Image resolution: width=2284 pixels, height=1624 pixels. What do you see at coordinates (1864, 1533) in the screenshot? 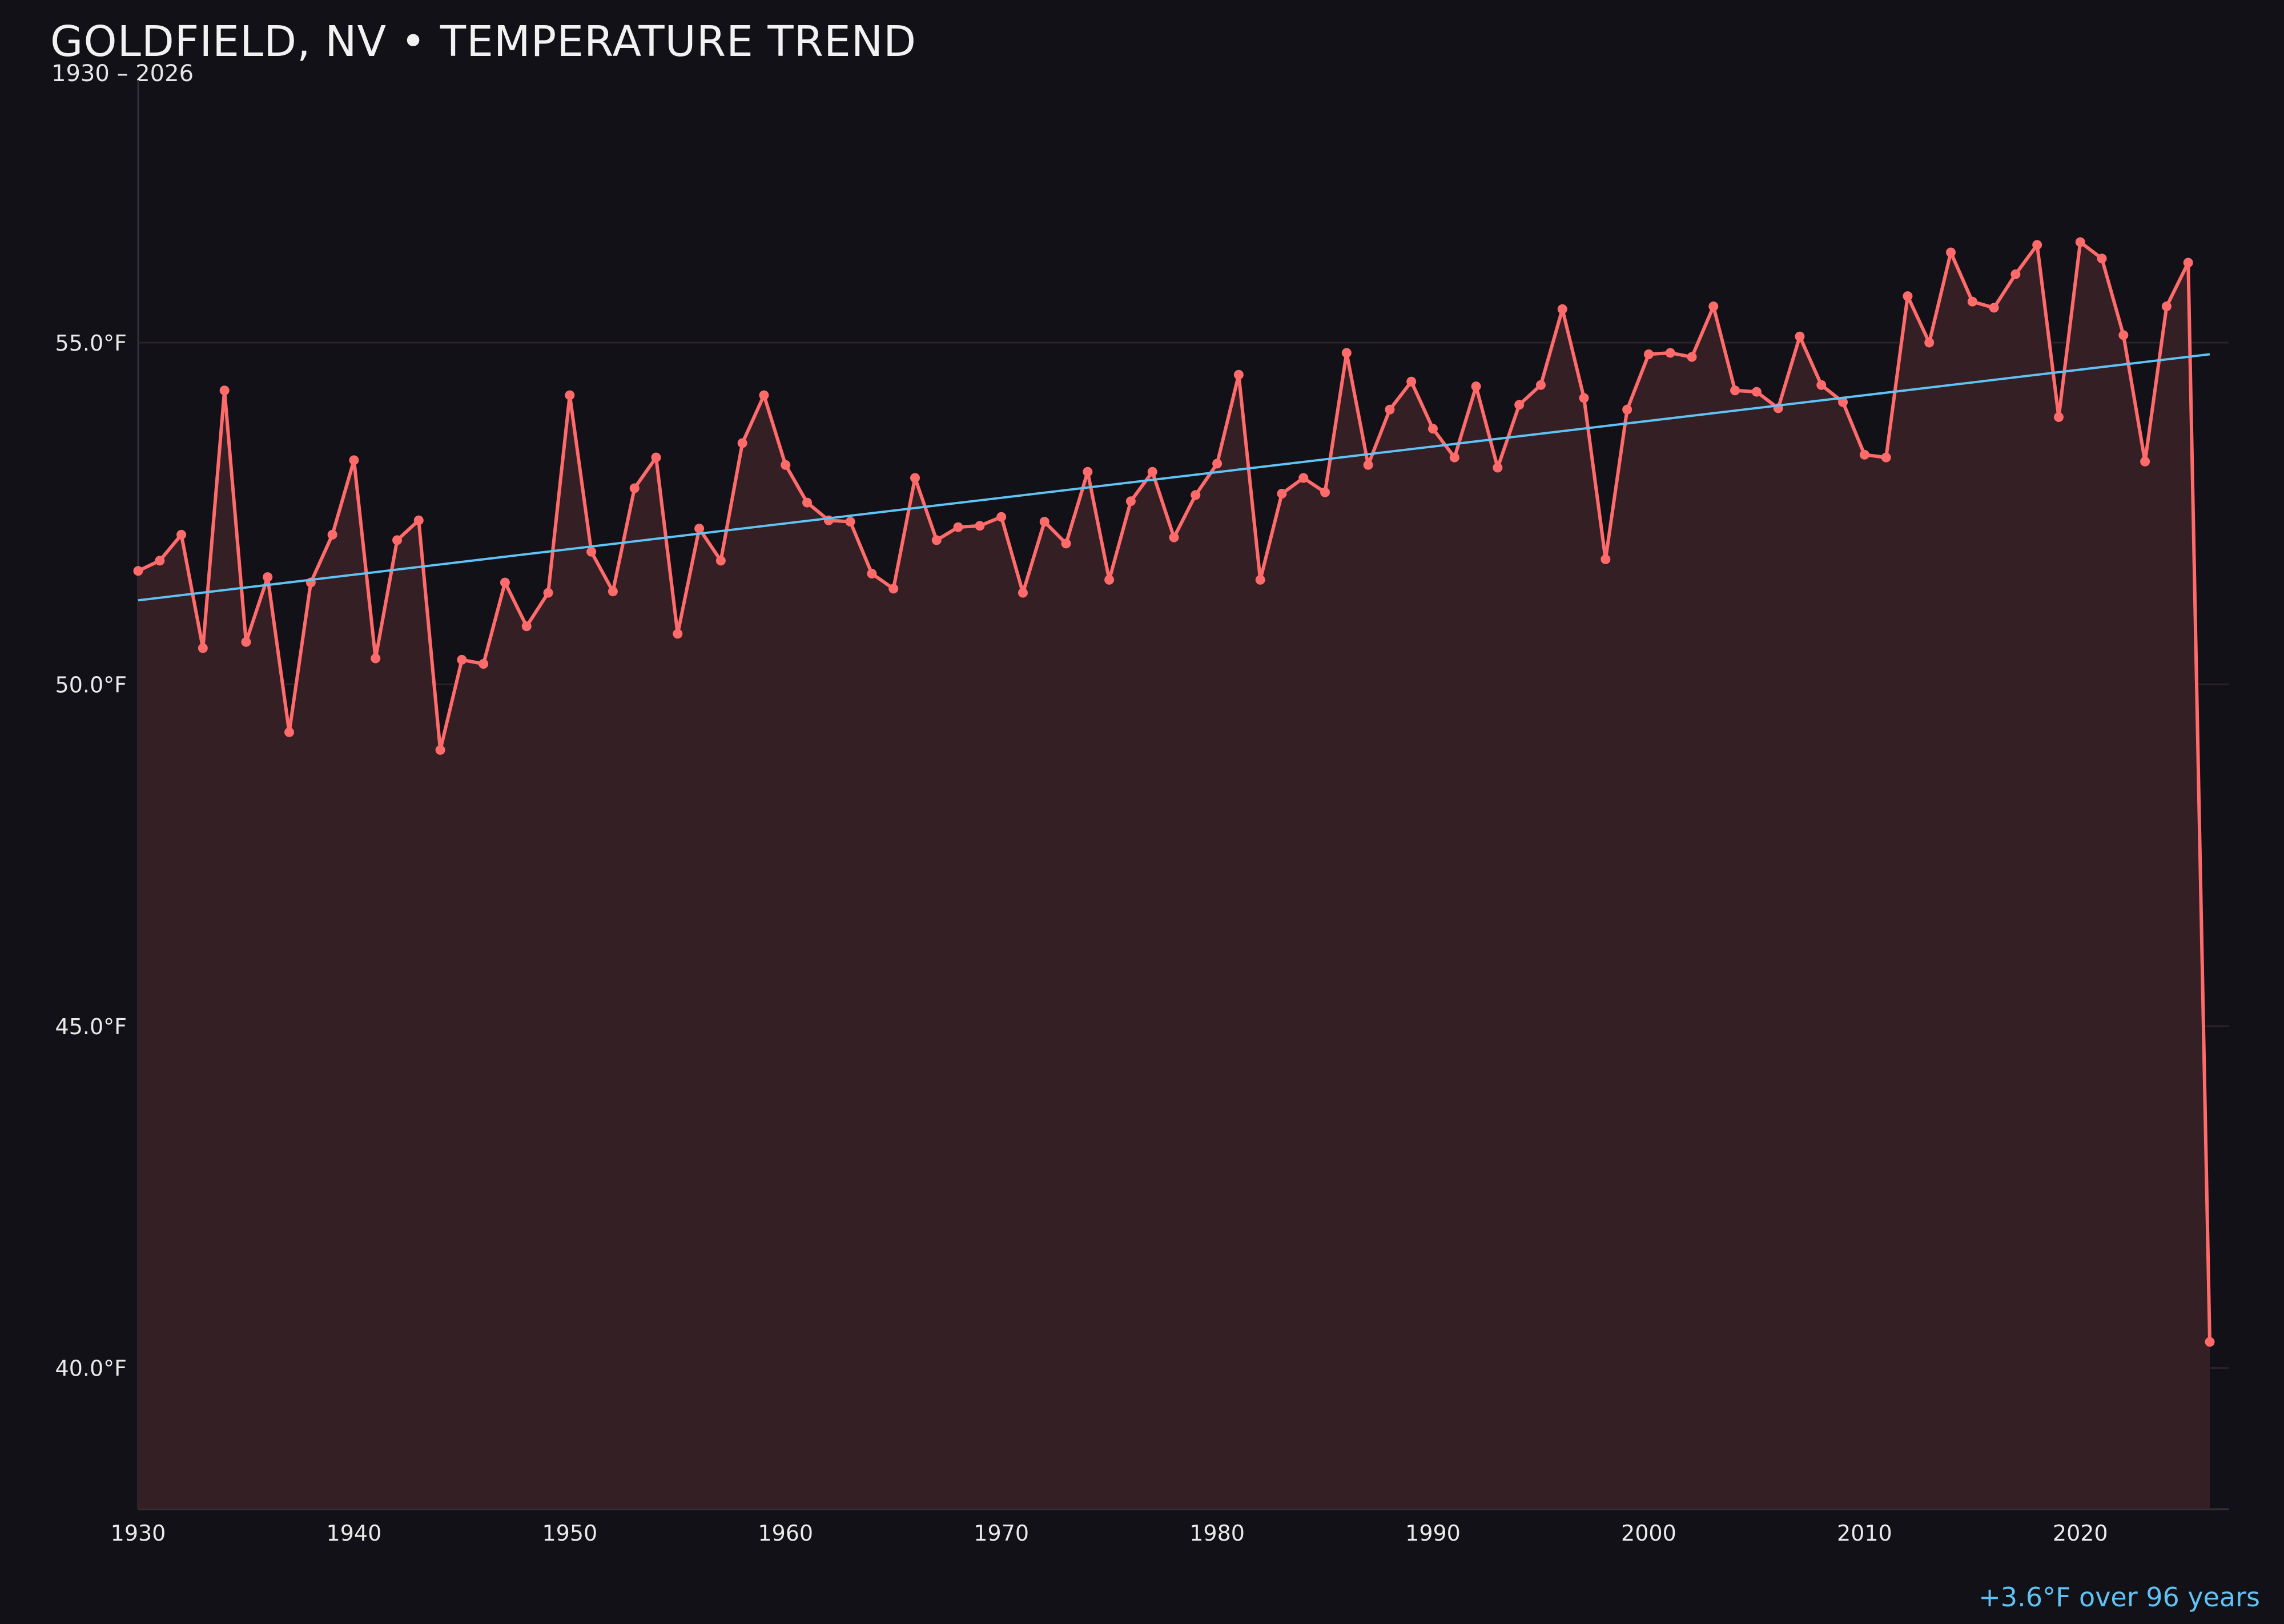
I see `x-tick-label: 2010` at bounding box center [1864, 1533].